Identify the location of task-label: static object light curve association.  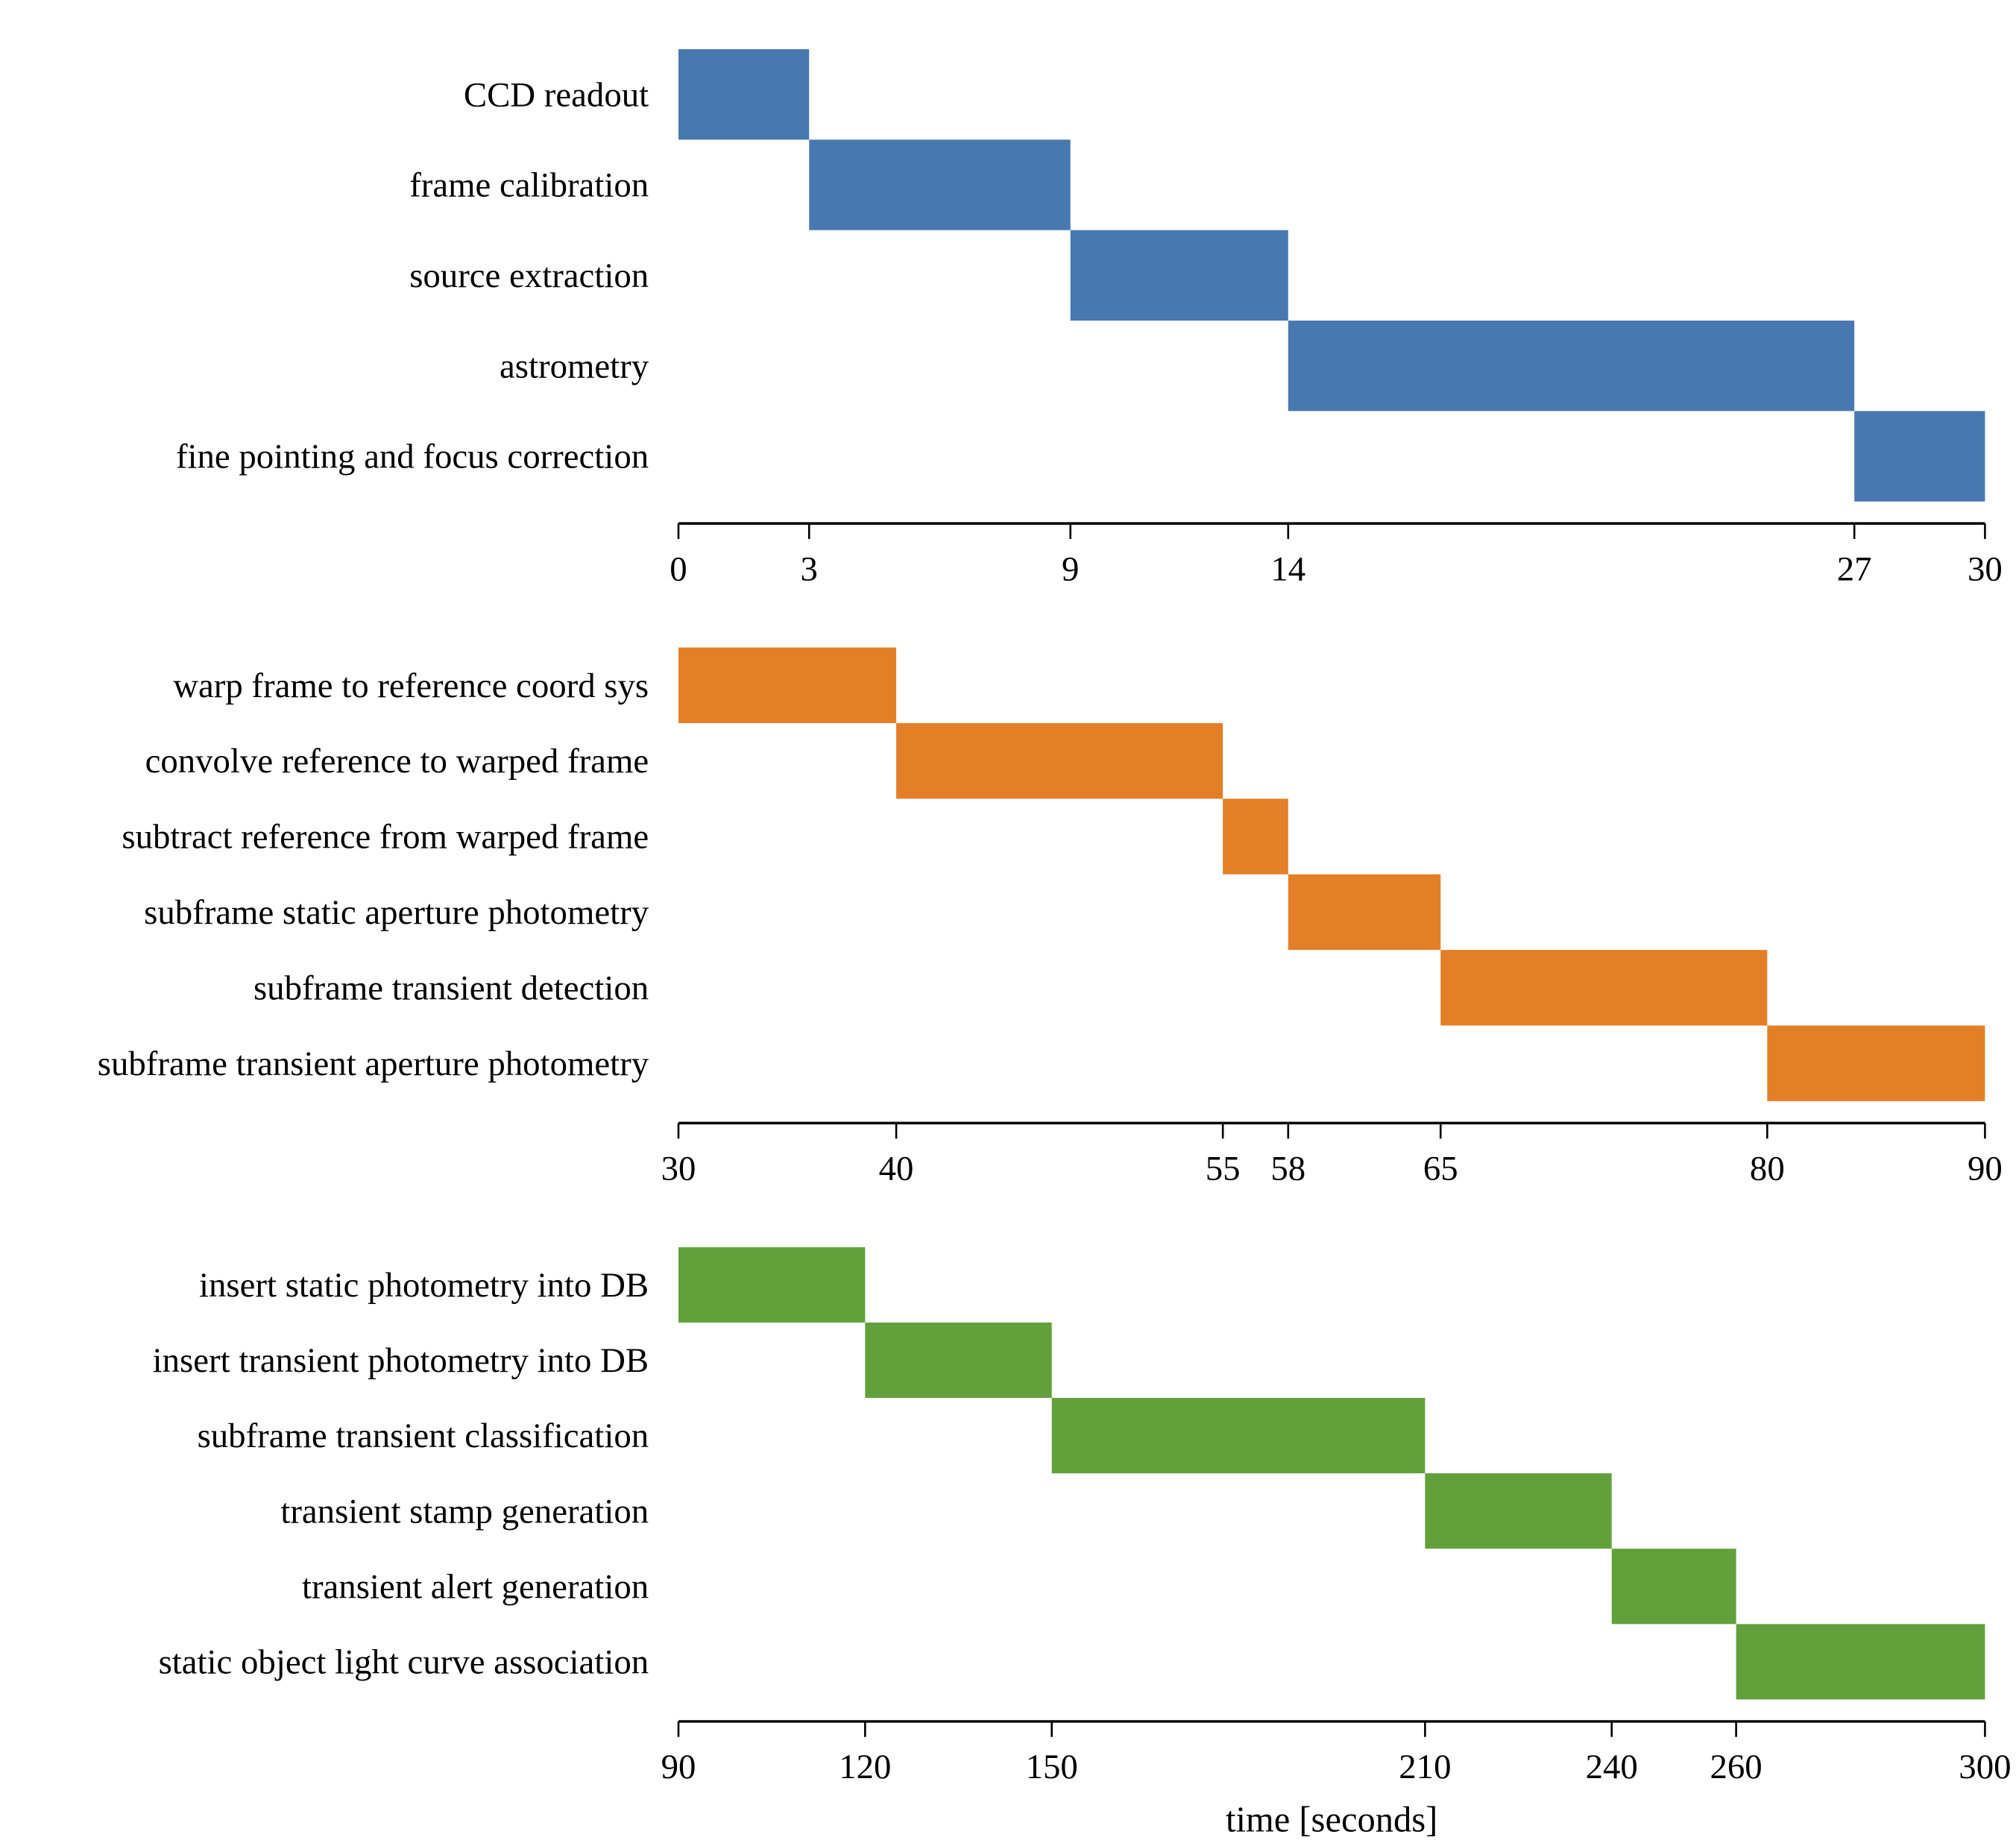
(404, 1662).